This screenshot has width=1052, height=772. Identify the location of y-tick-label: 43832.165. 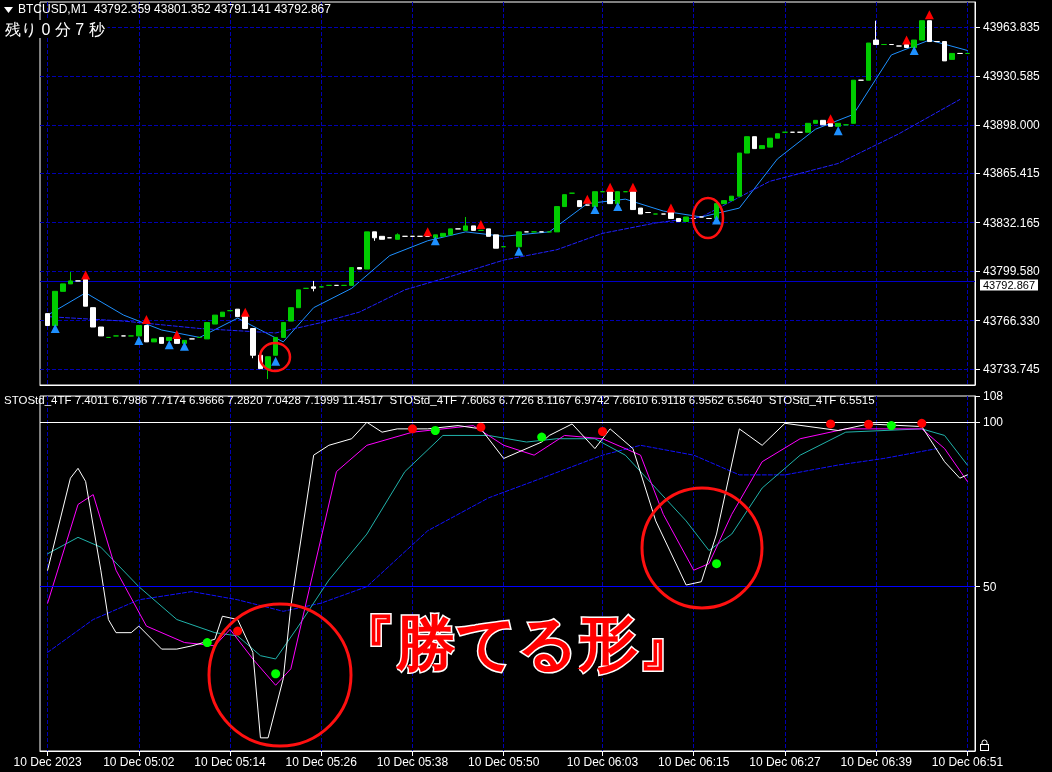
(1012, 222).